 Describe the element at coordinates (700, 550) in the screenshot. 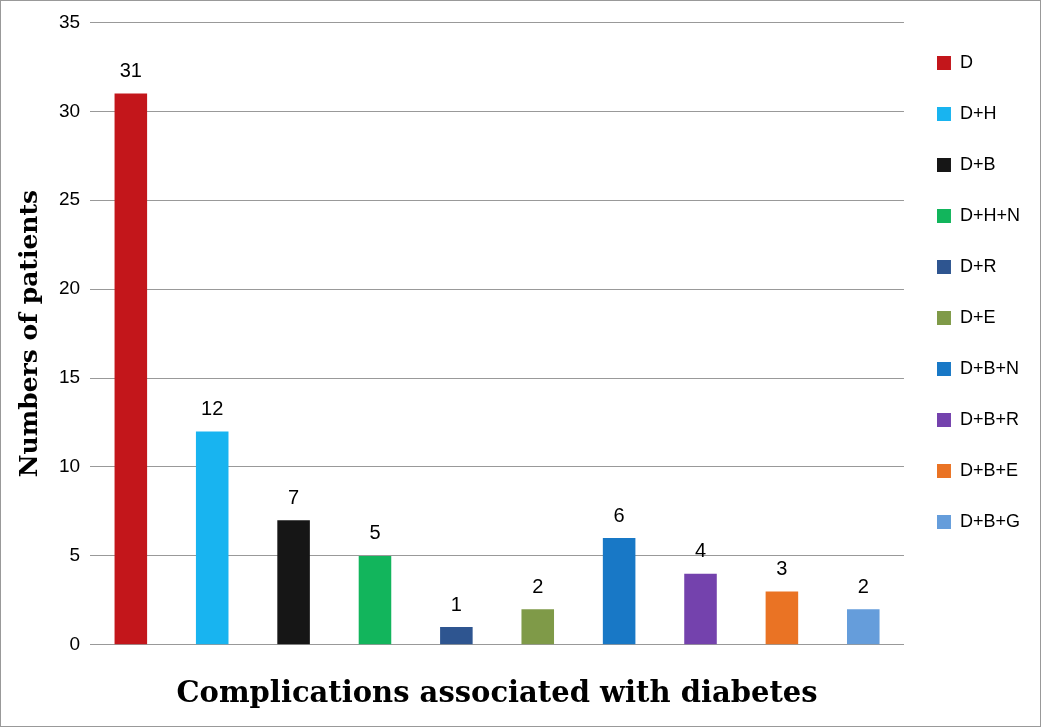

I see `data-label: 4` at that location.